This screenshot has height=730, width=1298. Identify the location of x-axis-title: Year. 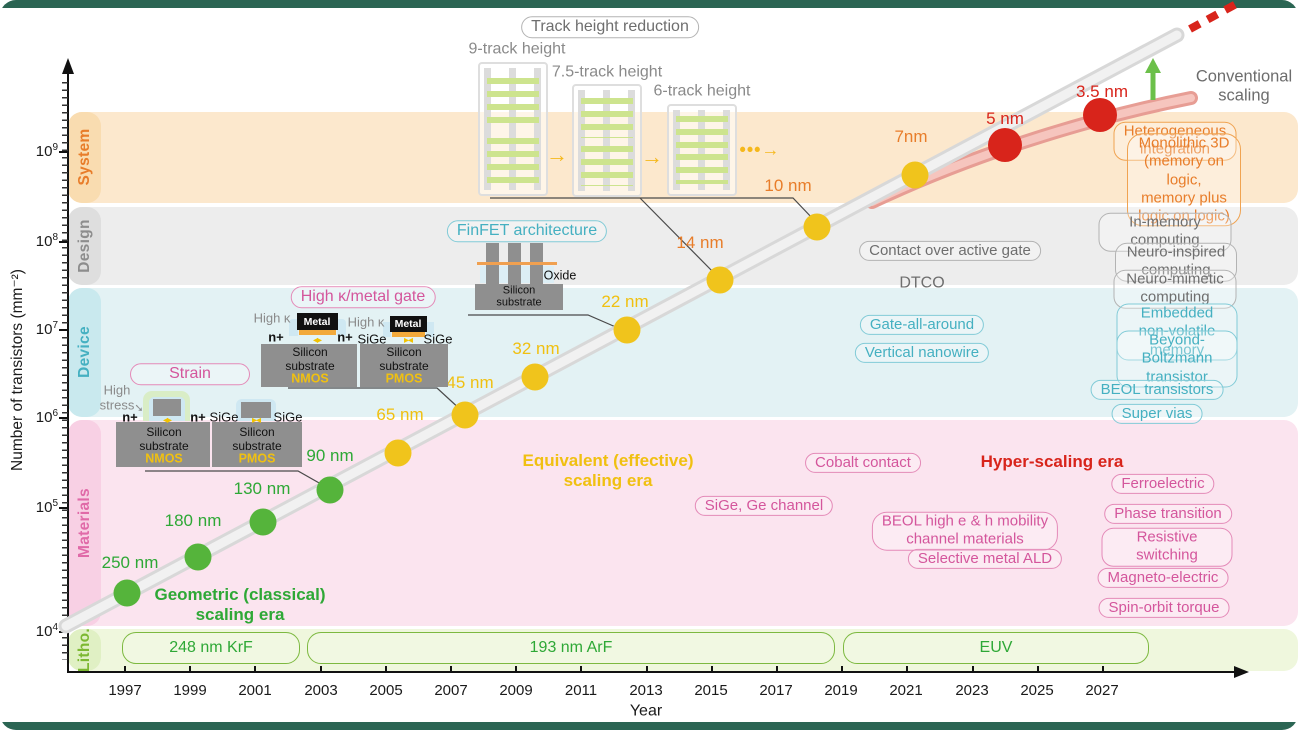
(646, 711).